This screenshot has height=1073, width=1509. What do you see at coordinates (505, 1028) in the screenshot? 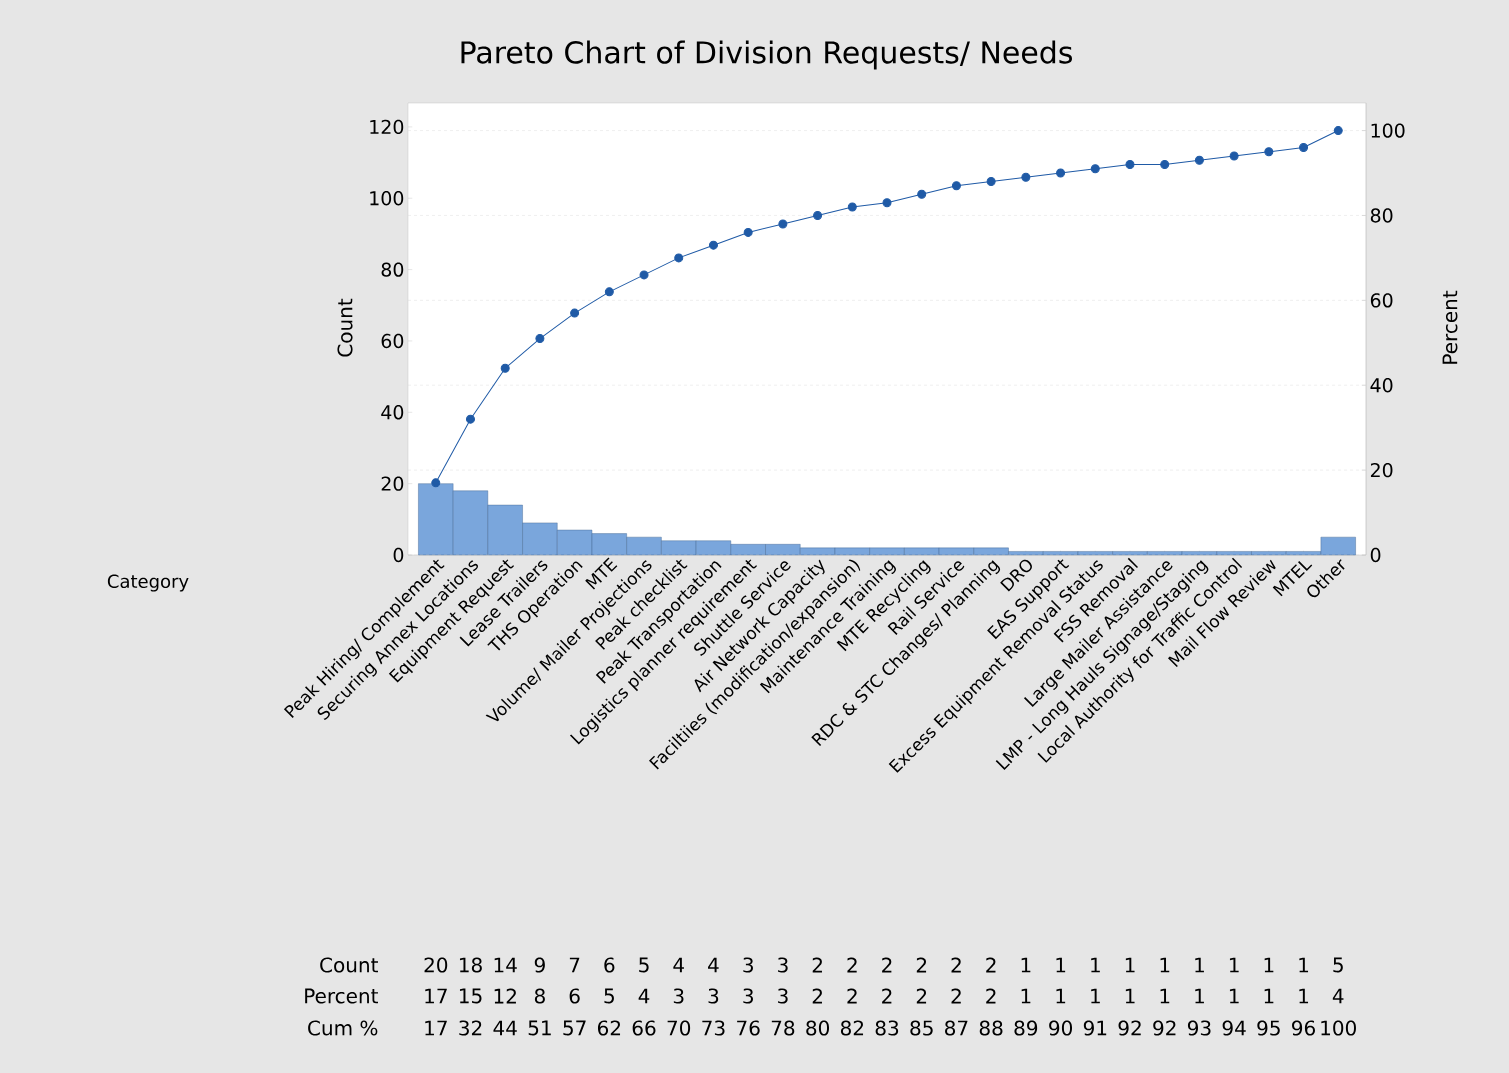
I see `data-label: 44` at bounding box center [505, 1028].